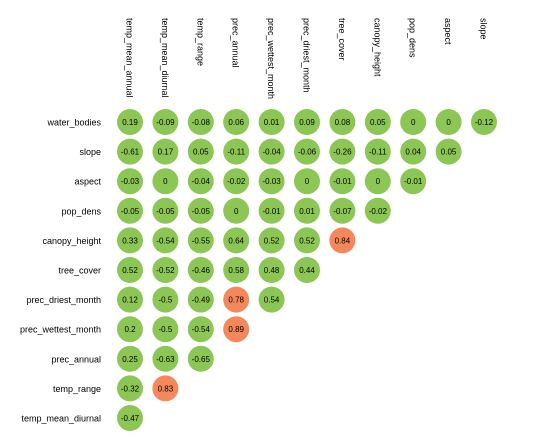  What do you see at coordinates (236, 43) in the screenshot?
I see `column-label-prec-annual: prec_annual` at bounding box center [236, 43].